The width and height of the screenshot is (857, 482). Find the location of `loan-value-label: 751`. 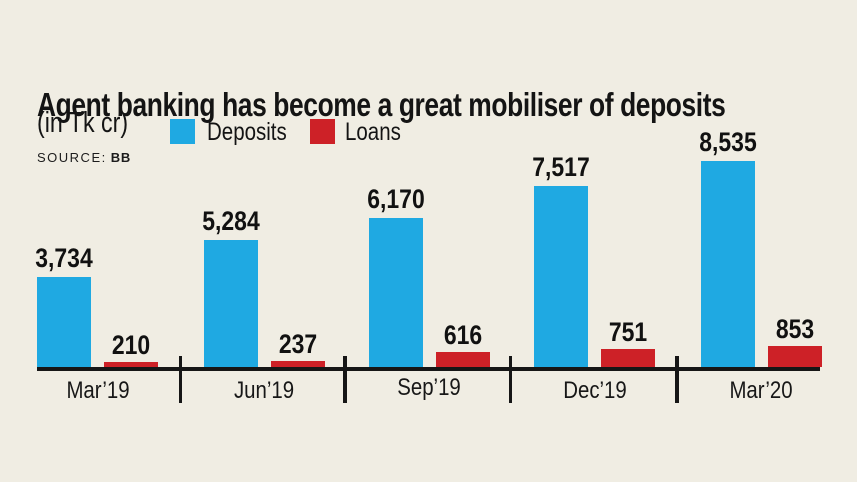

loan-value-label: 751 is located at coordinates (628, 332).